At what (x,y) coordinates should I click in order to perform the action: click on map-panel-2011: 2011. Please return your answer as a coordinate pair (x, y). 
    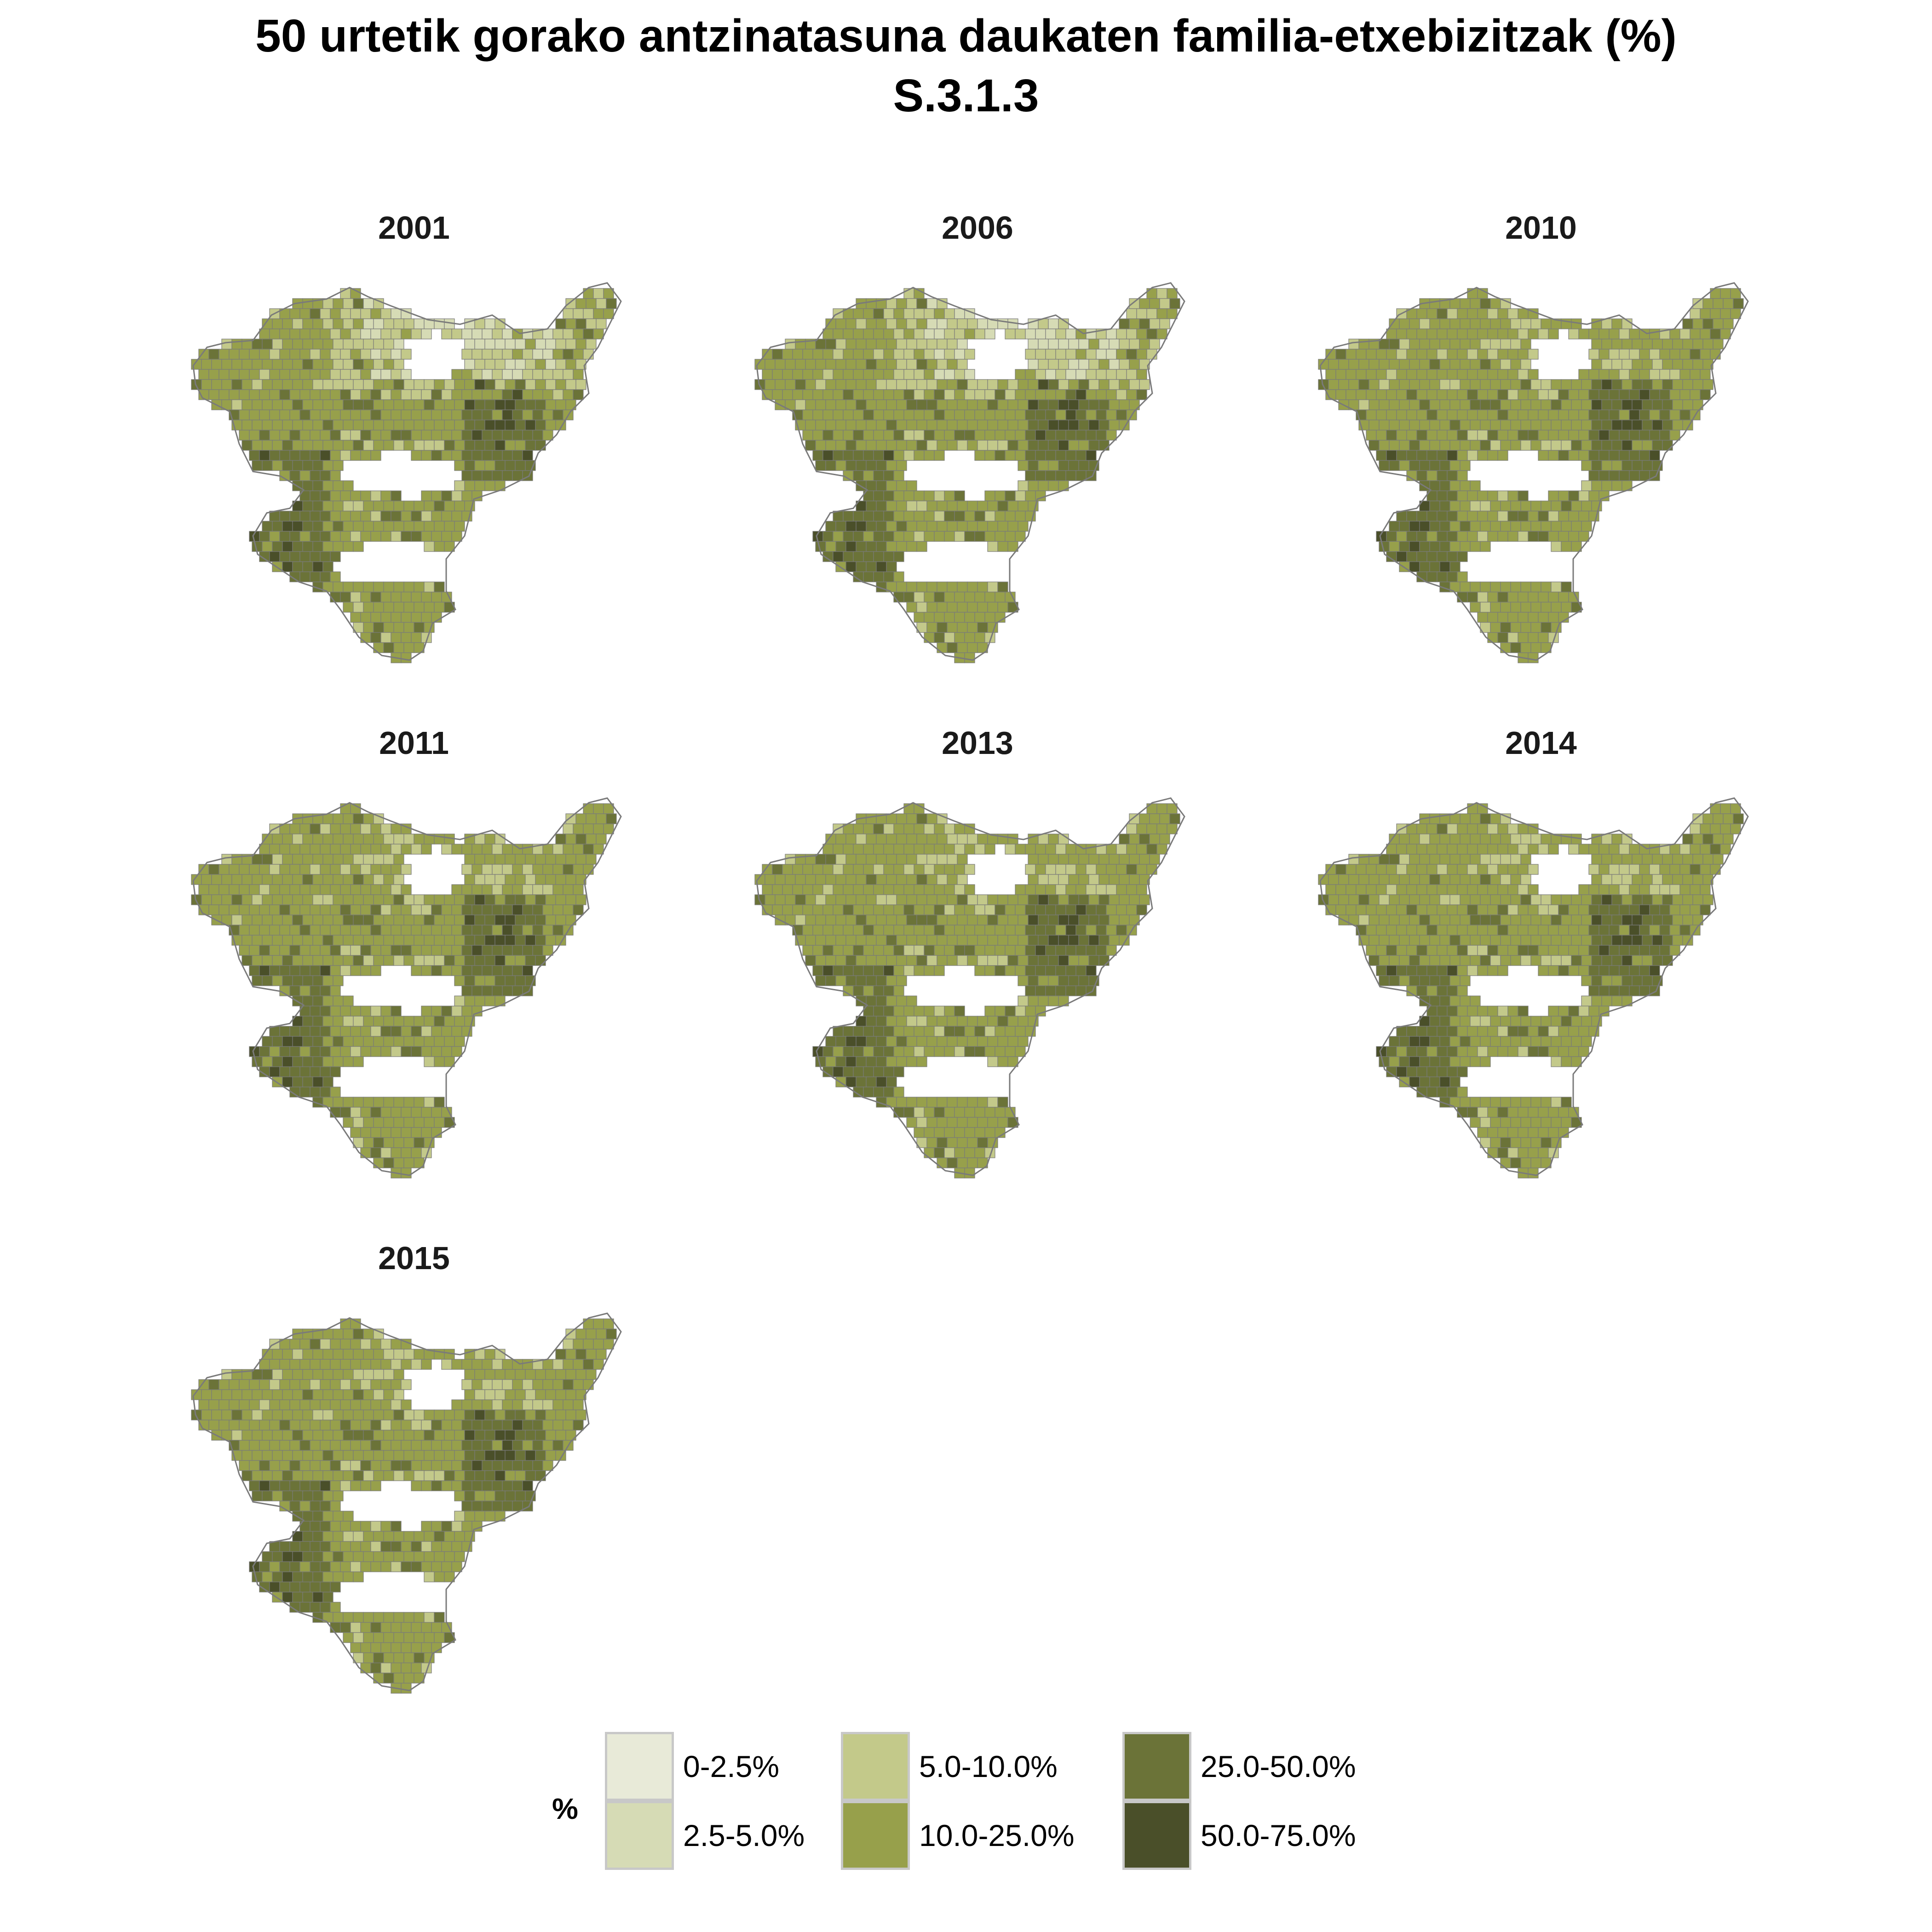
    Looking at the image, I should click on (414, 954).